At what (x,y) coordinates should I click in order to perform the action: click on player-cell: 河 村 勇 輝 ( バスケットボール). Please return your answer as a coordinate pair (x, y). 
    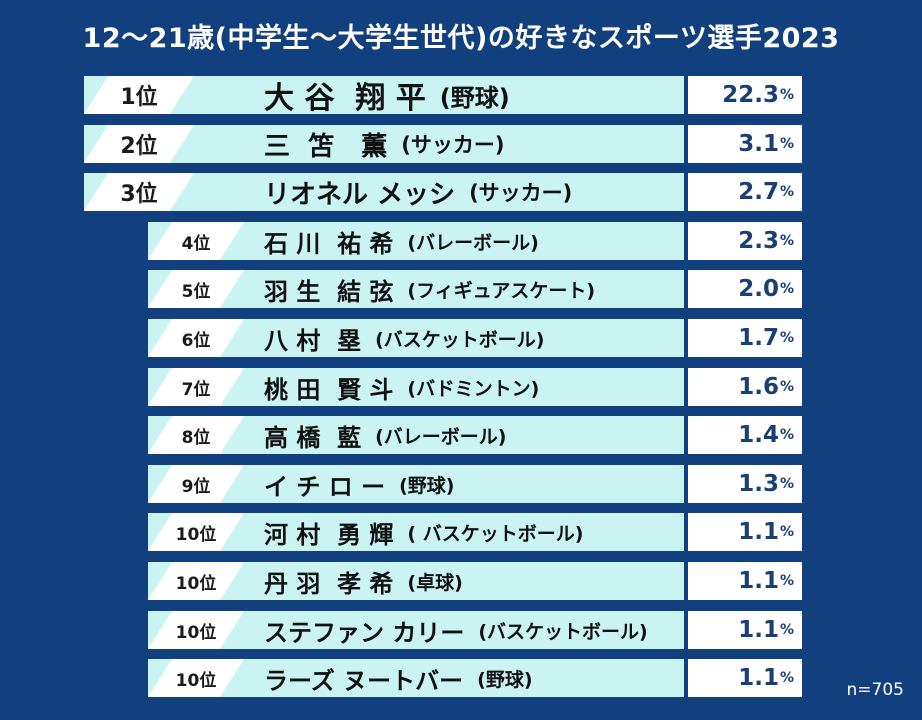
    Looking at the image, I should click on (423, 532).